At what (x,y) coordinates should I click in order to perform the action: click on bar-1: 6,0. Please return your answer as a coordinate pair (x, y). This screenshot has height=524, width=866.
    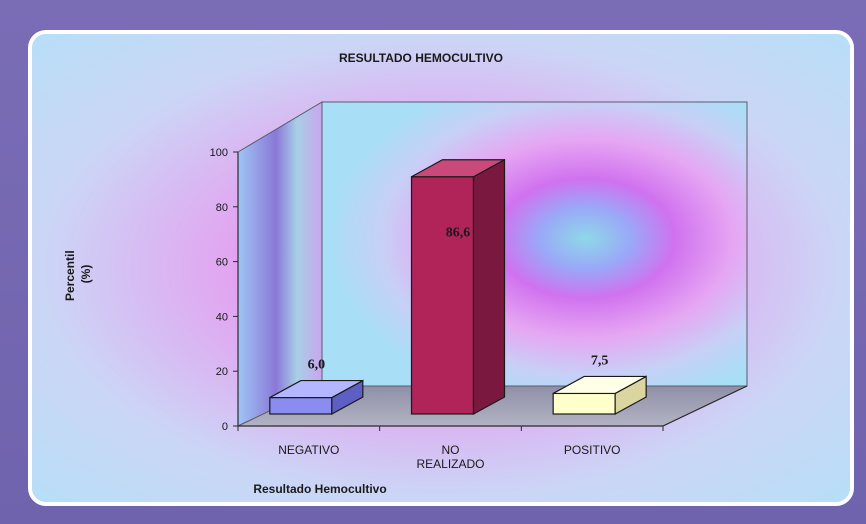
    Looking at the image, I should click on (316, 387).